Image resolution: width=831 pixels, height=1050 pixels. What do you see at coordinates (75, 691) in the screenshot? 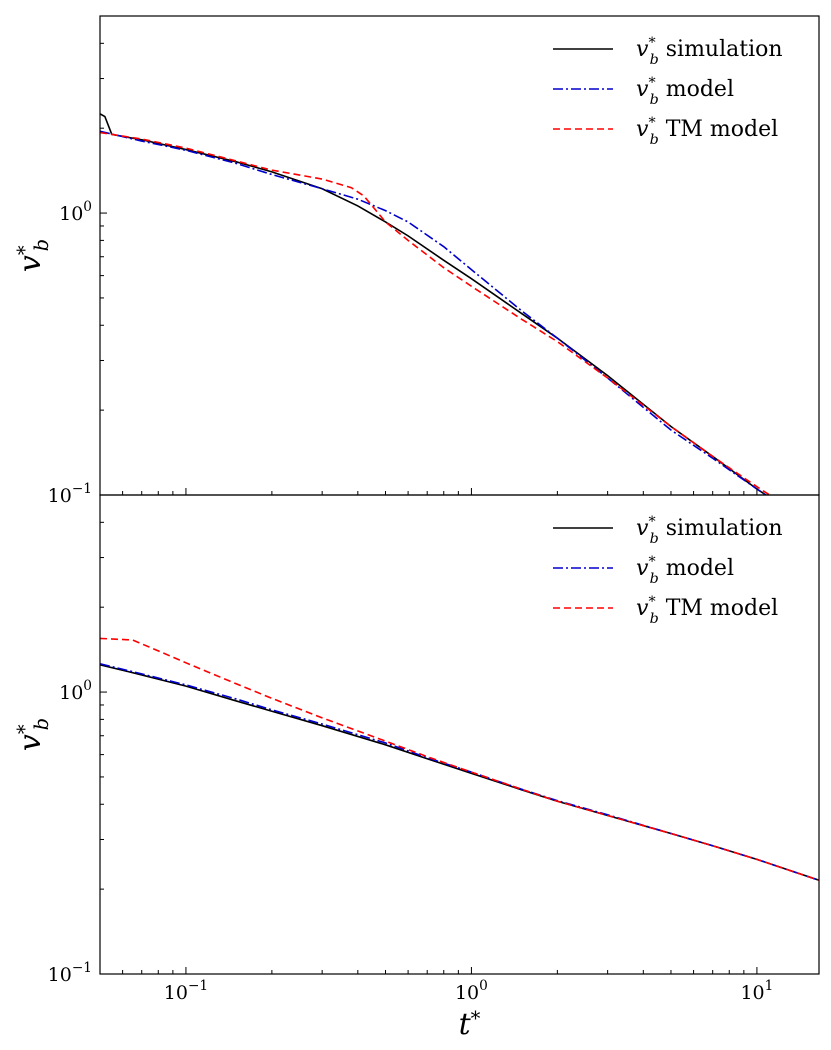
I see `y-tick-label-1-0: 10⁰` at bounding box center [75, 691].